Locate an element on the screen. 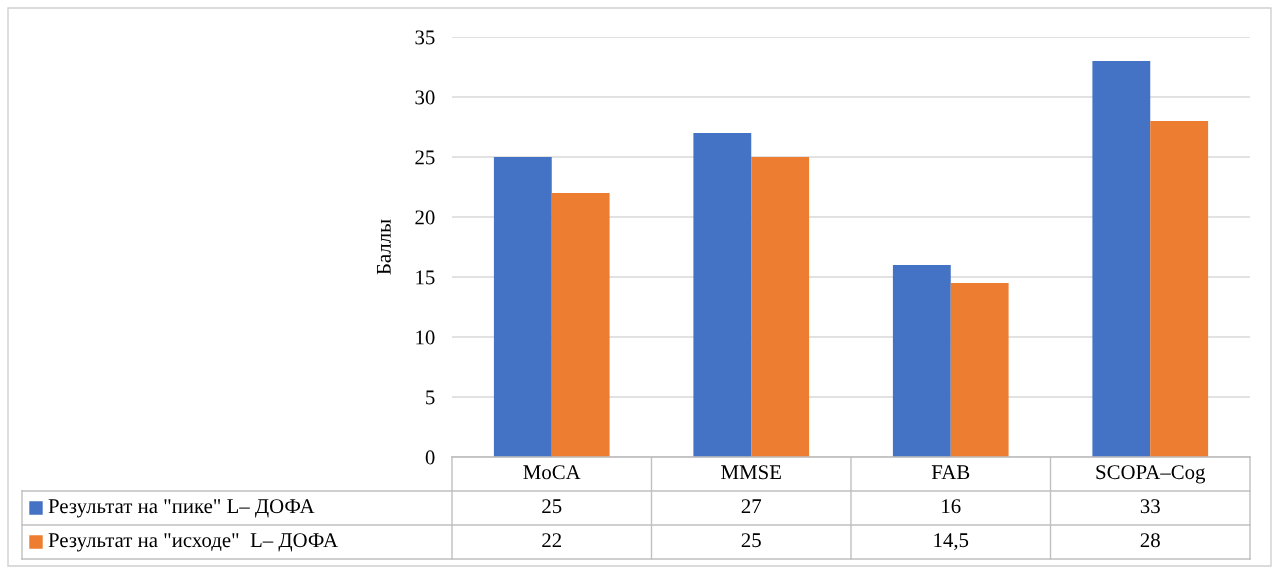  data-label: 27 is located at coordinates (751, 506).